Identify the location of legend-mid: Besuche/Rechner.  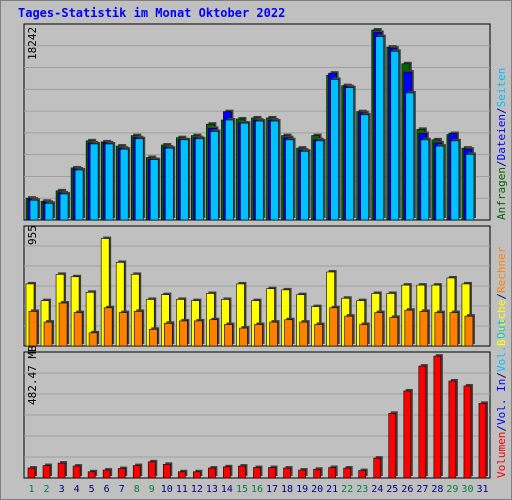
(501, 296).